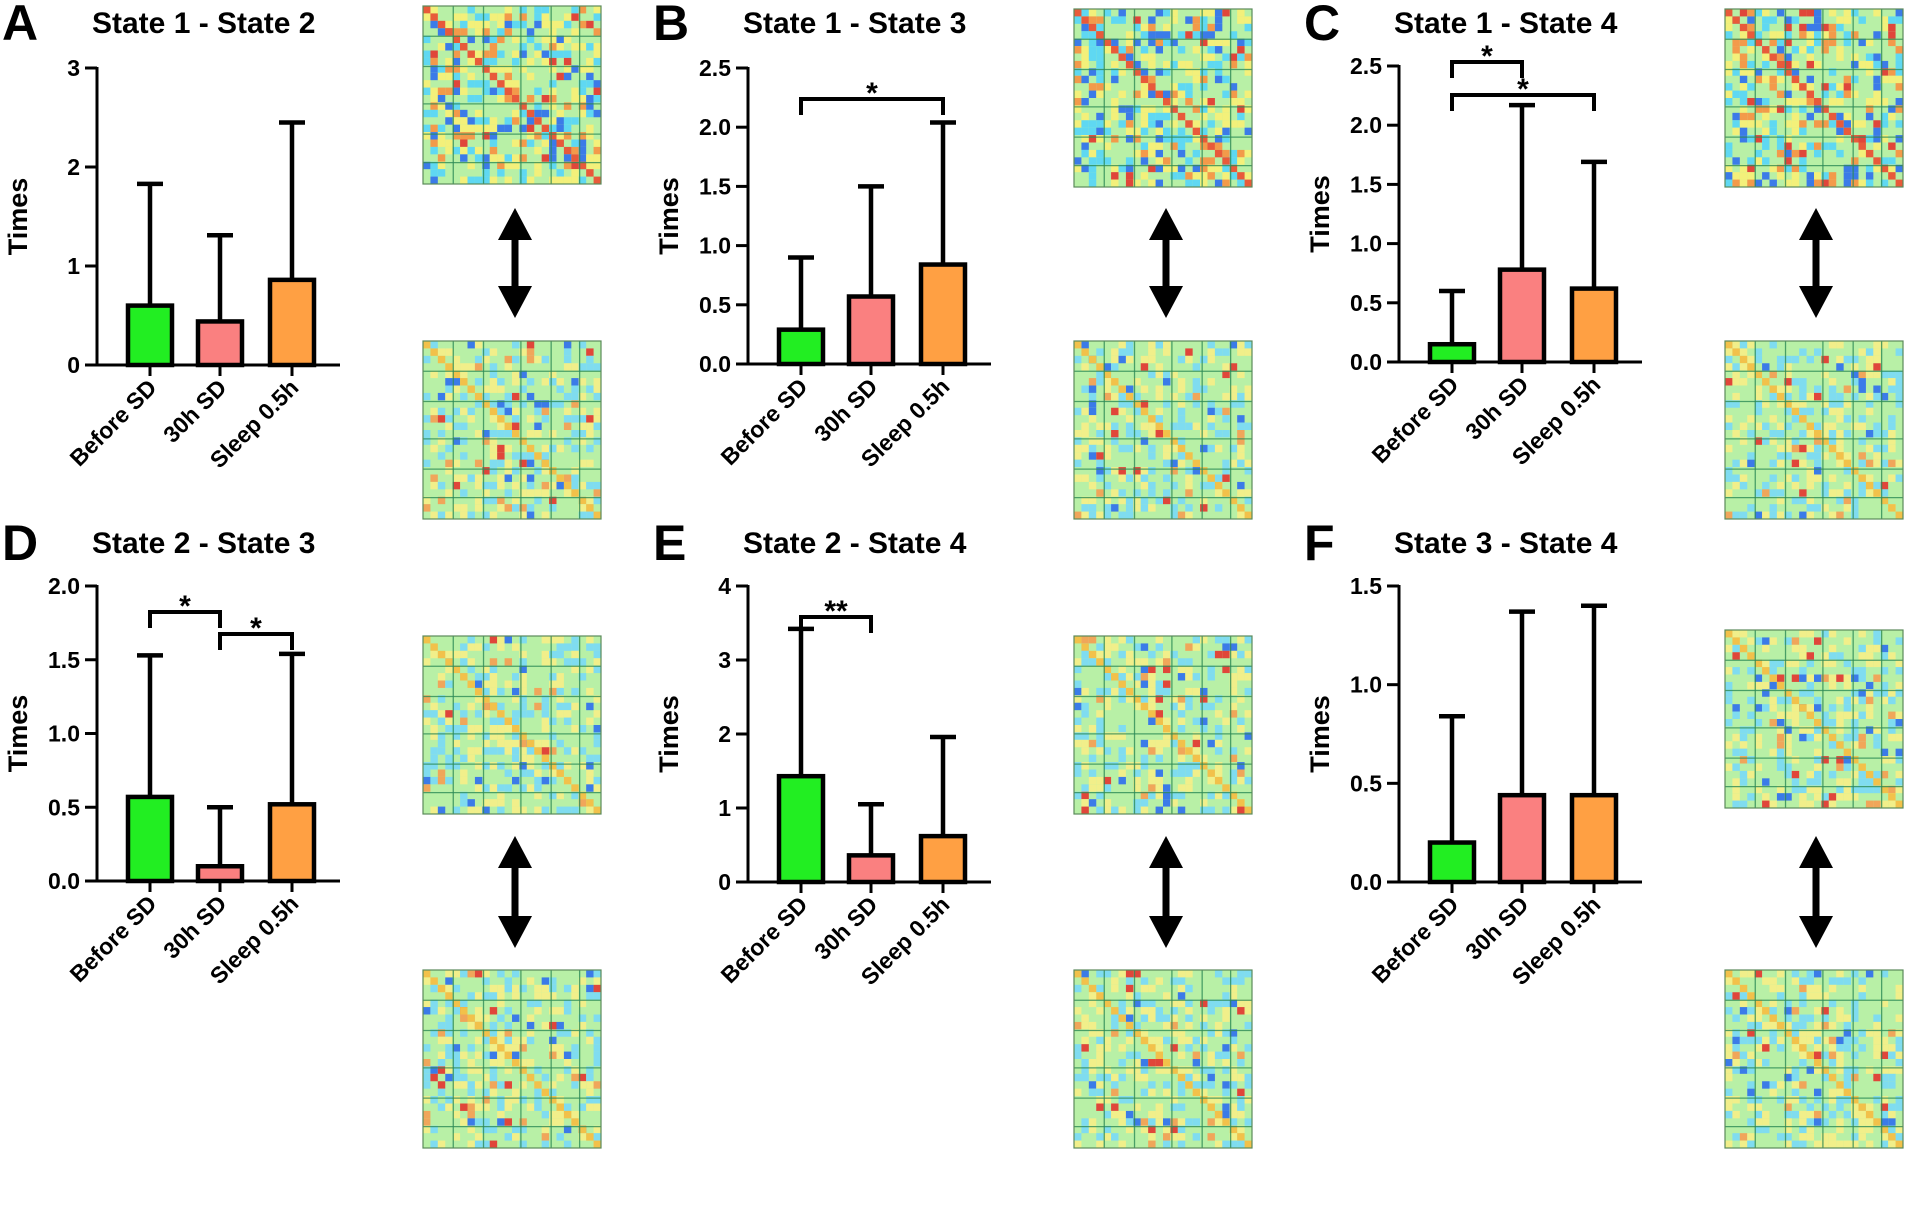 The height and width of the screenshot is (1208, 1906). I want to click on panel-letter: D, so click(20, 543).